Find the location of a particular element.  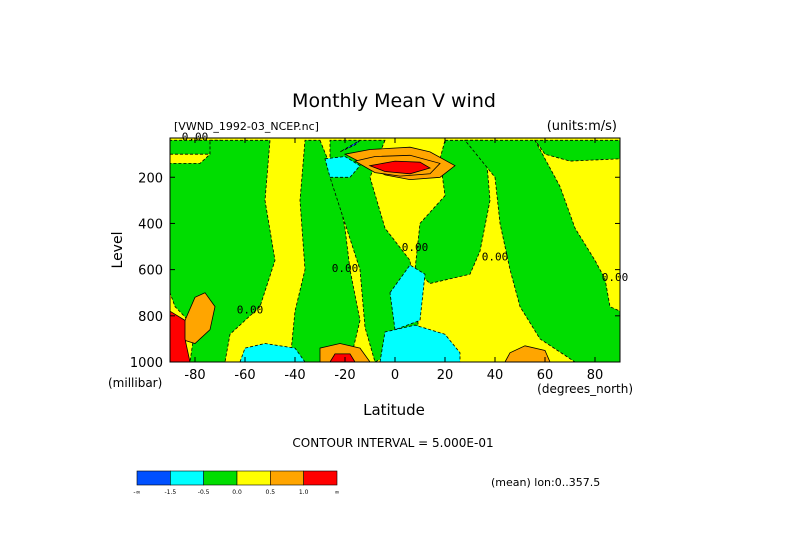

x-tick-label: -40 is located at coordinates (294, 375).